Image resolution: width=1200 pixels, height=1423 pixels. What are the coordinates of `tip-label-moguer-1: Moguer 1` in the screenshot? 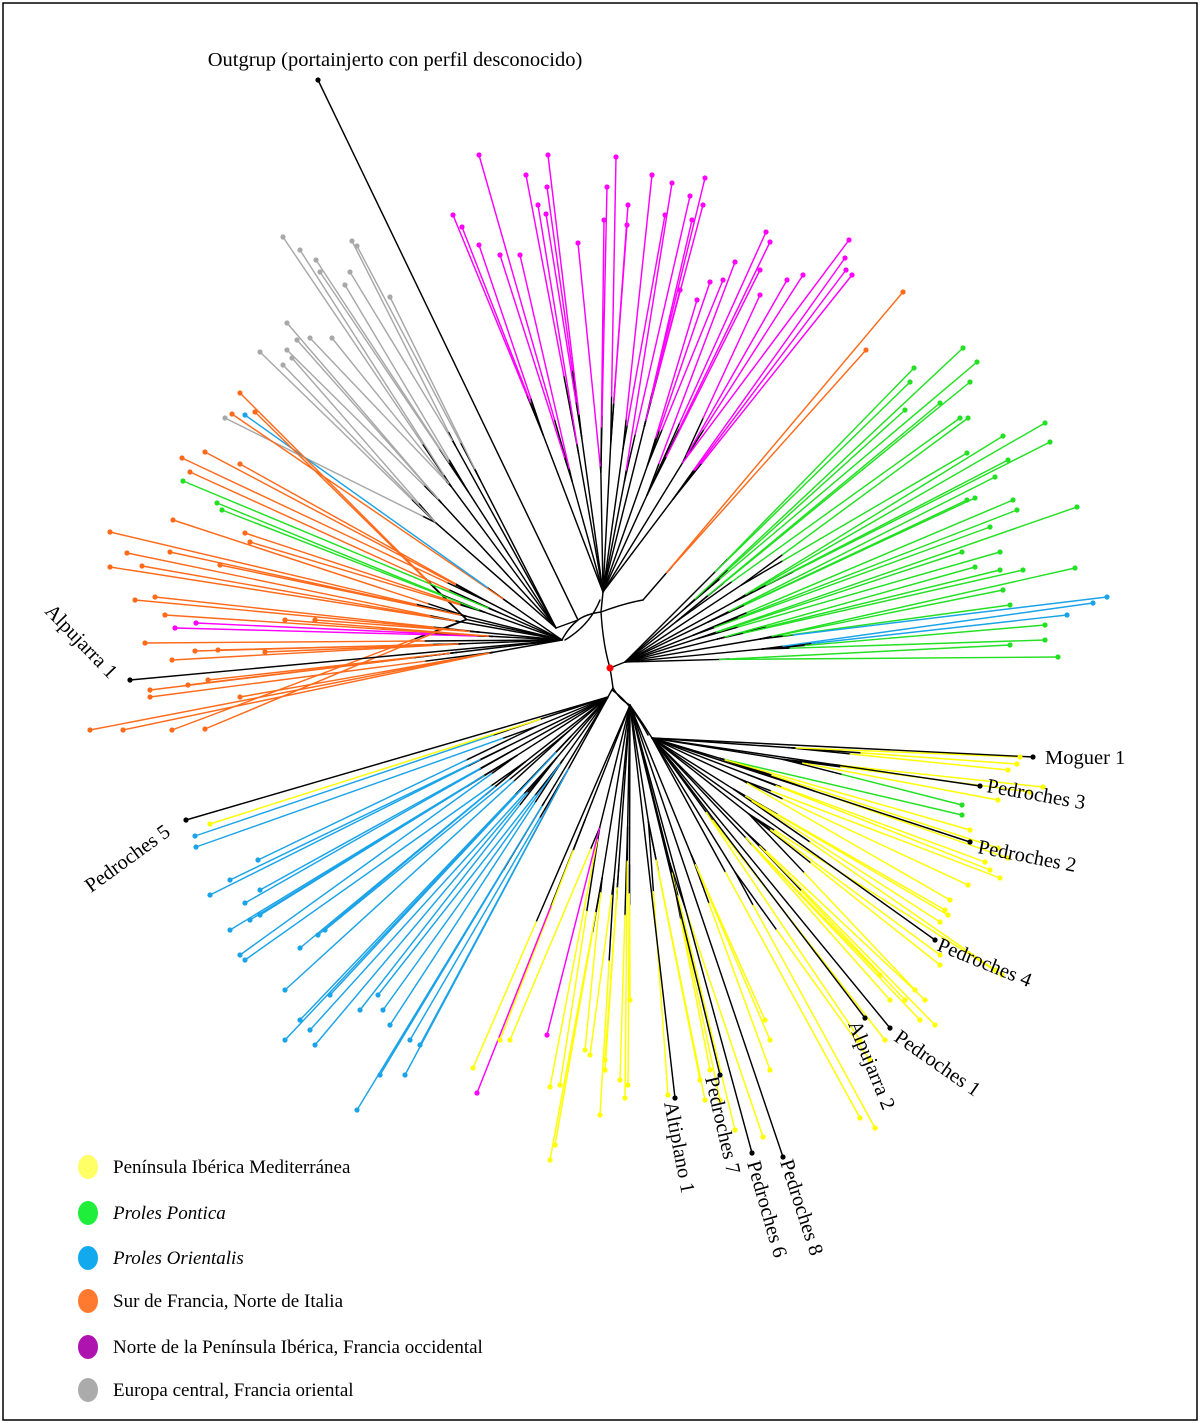 It's located at (1085, 758).